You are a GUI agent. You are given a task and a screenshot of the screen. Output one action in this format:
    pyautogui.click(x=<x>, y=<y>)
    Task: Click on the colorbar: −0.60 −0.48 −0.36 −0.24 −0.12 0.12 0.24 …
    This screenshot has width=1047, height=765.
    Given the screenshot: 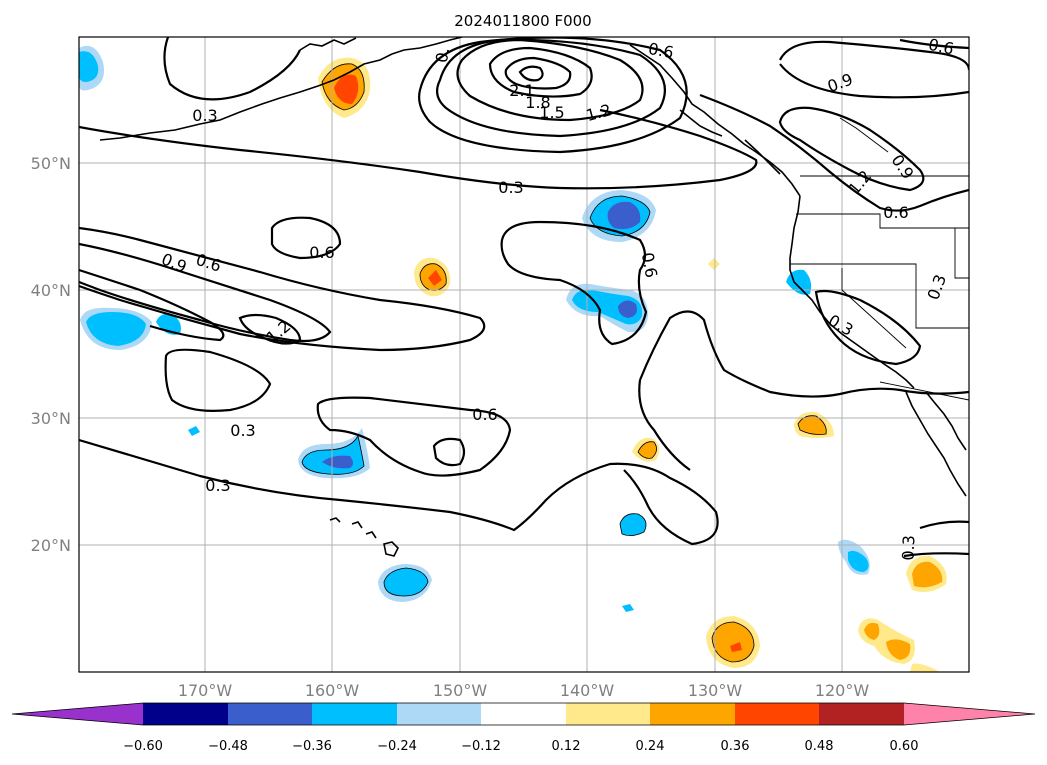 What is the action you would take?
    pyautogui.click(x=523, y=728)
    